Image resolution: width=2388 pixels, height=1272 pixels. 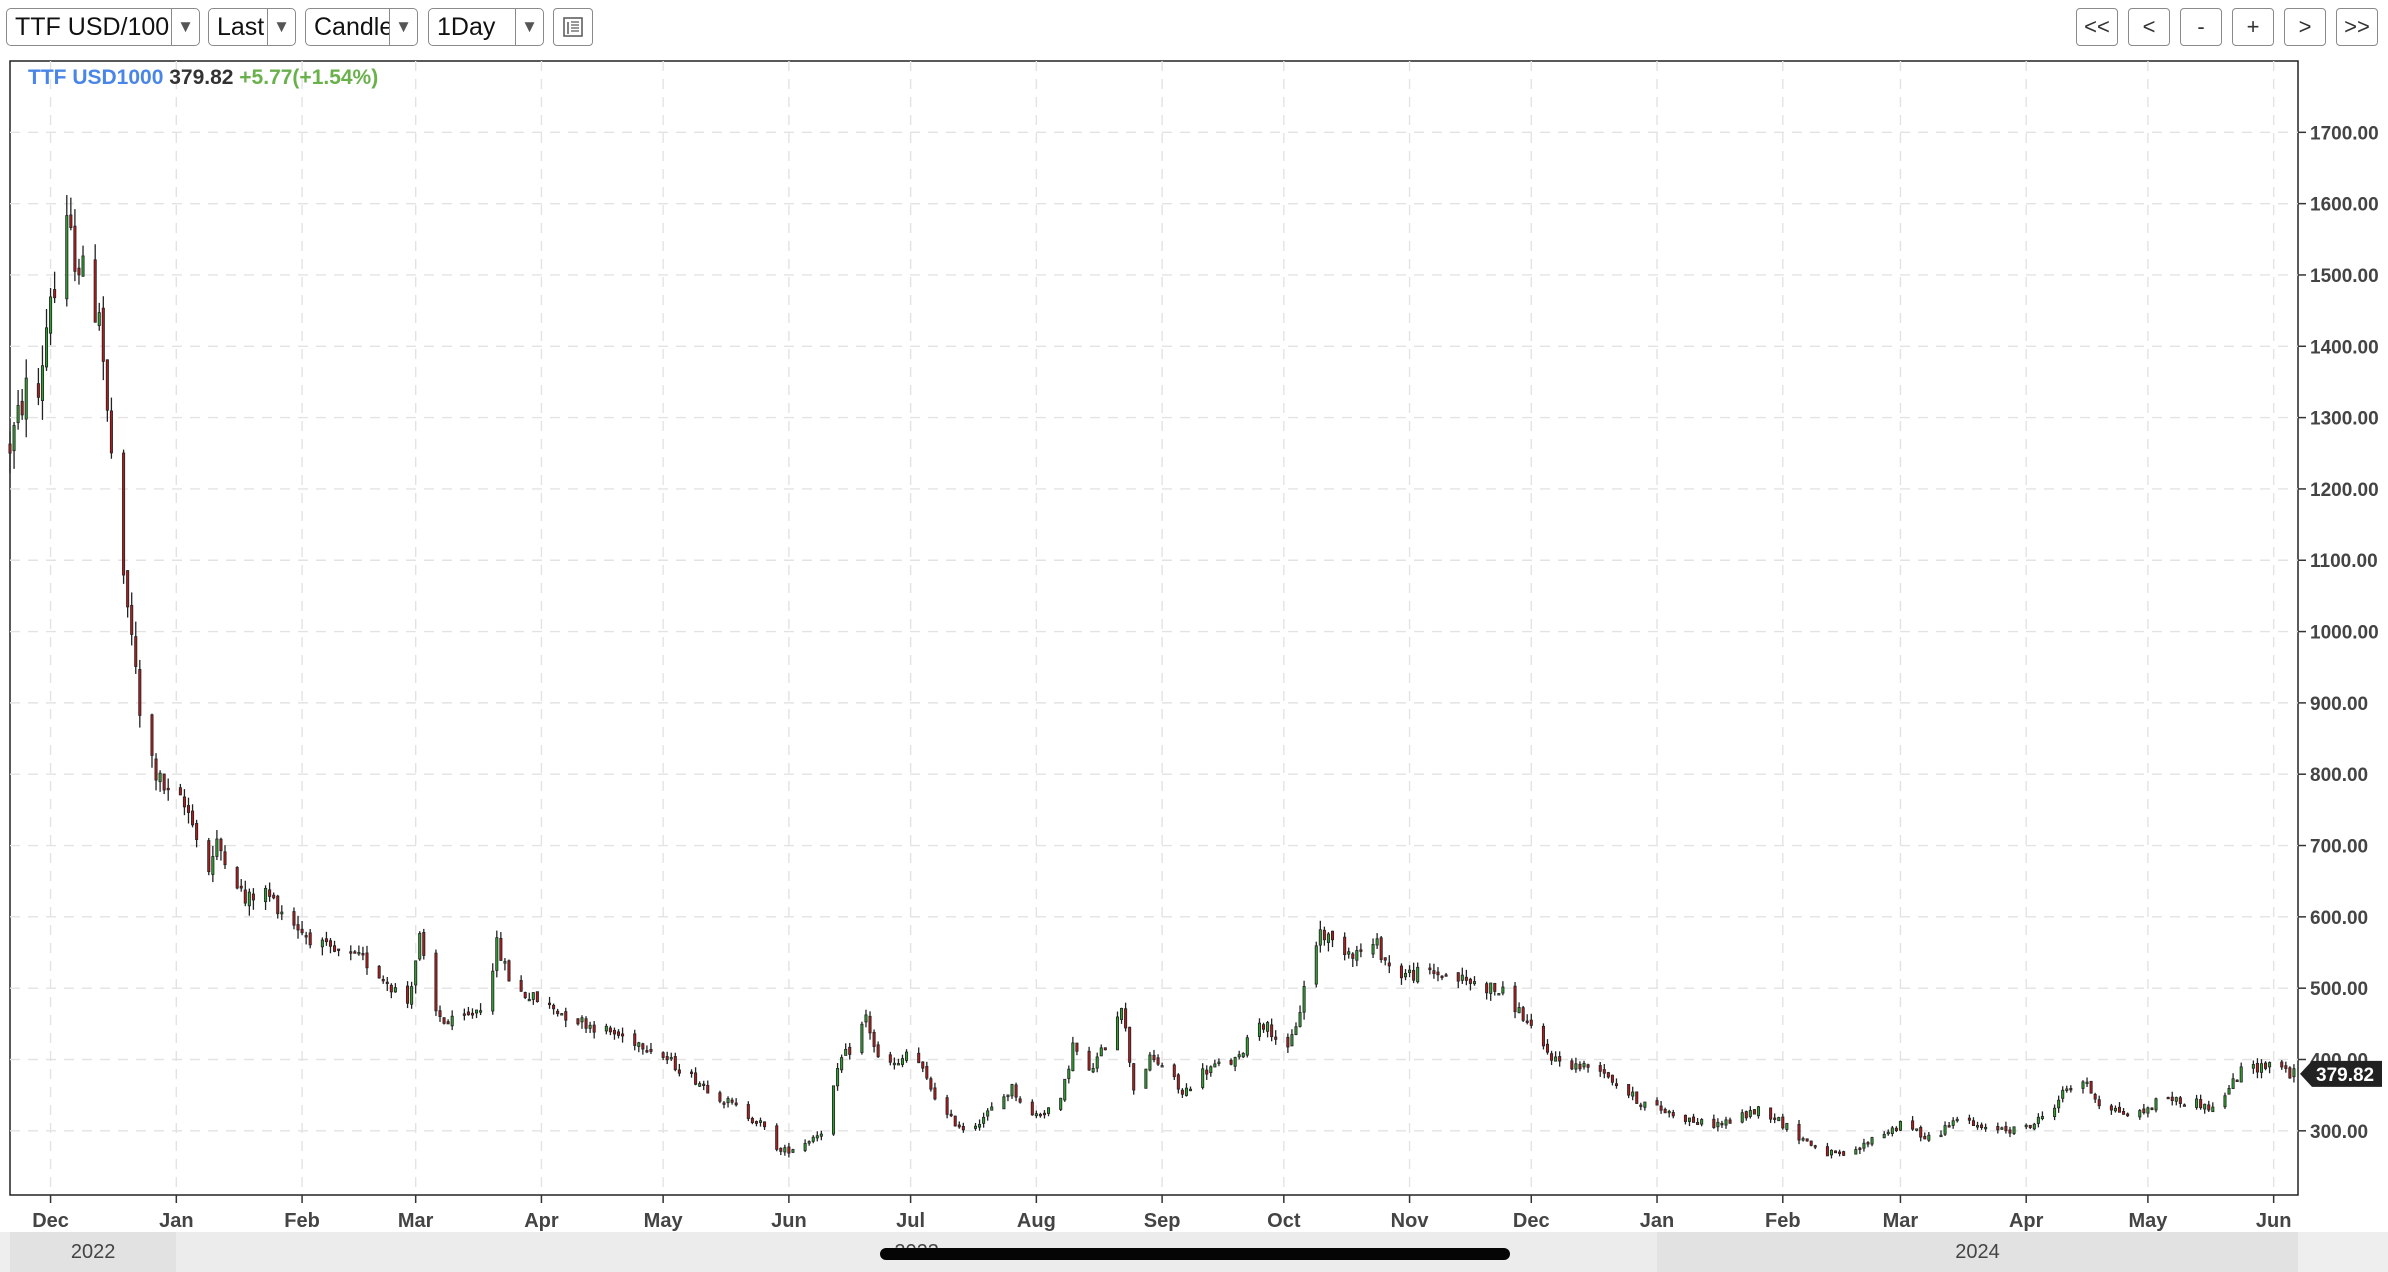 I want to click on horizontal-scrollbar, so click(x=1195, y=1254).